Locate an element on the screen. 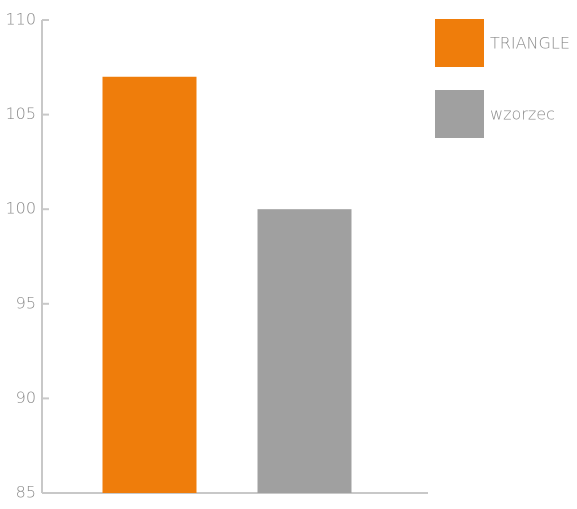 This screenshot has width=577, height=509. y-tick-label: 95 is located at coordinates (26, 302).